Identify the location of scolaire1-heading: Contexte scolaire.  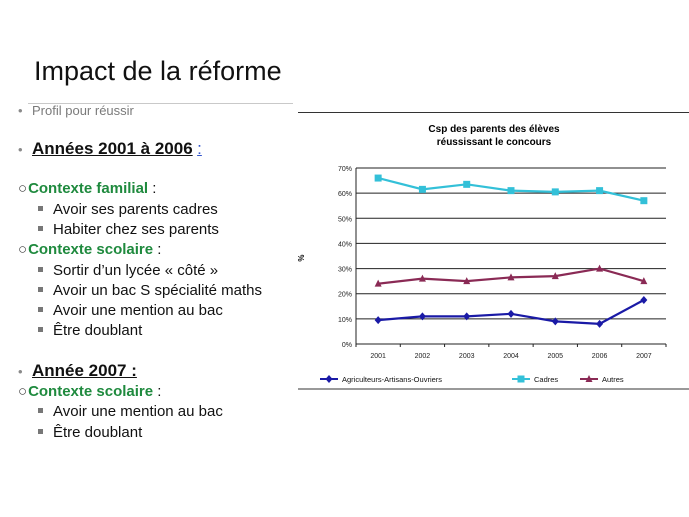
(91, 249).